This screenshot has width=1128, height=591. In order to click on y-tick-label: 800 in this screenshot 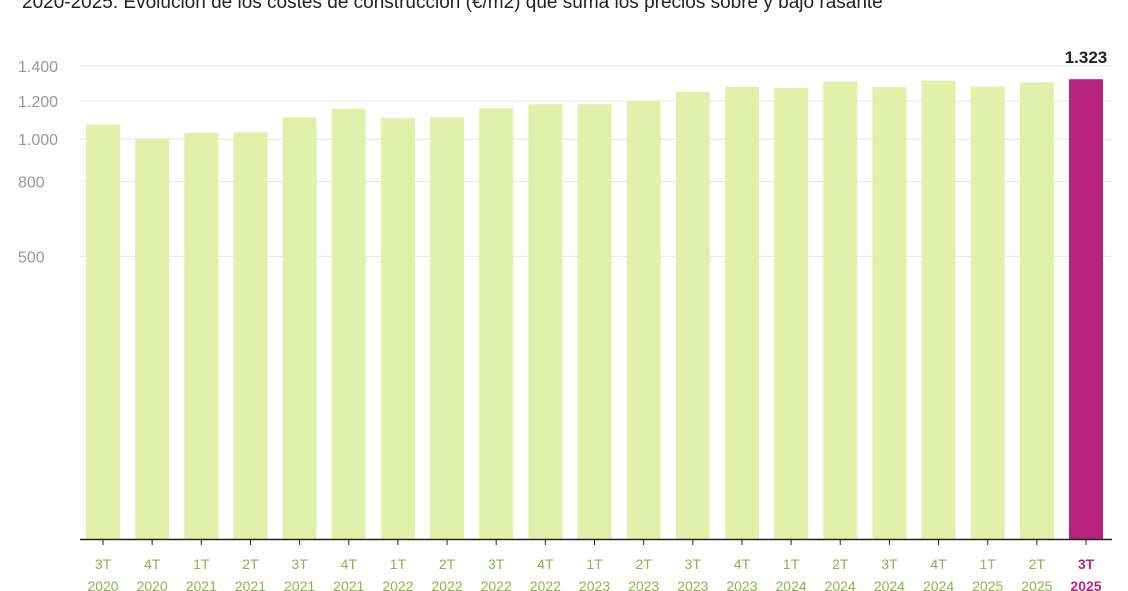, I will do `click(31, 182)`.